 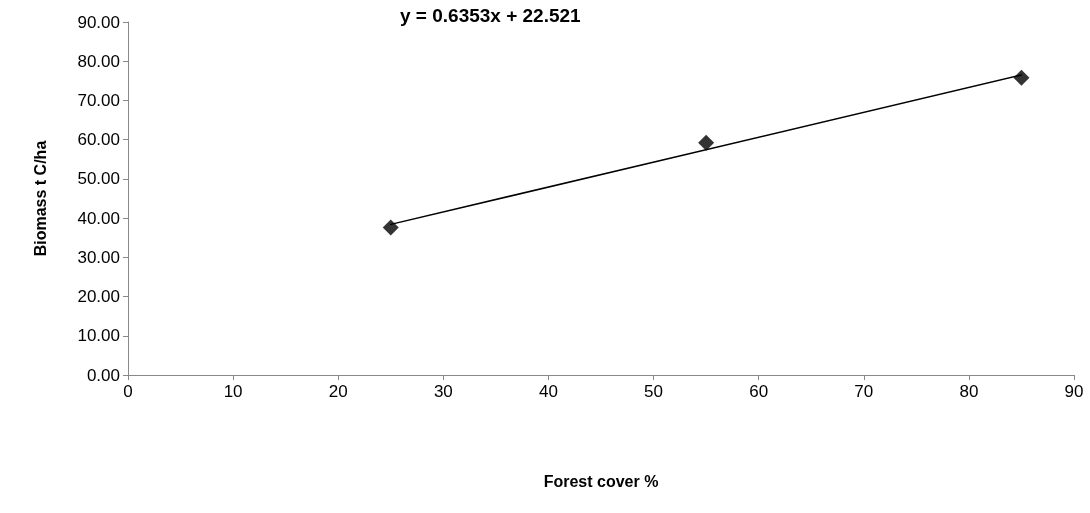 I want to click on x-tick-label: 80, so click(x=969, y=391).